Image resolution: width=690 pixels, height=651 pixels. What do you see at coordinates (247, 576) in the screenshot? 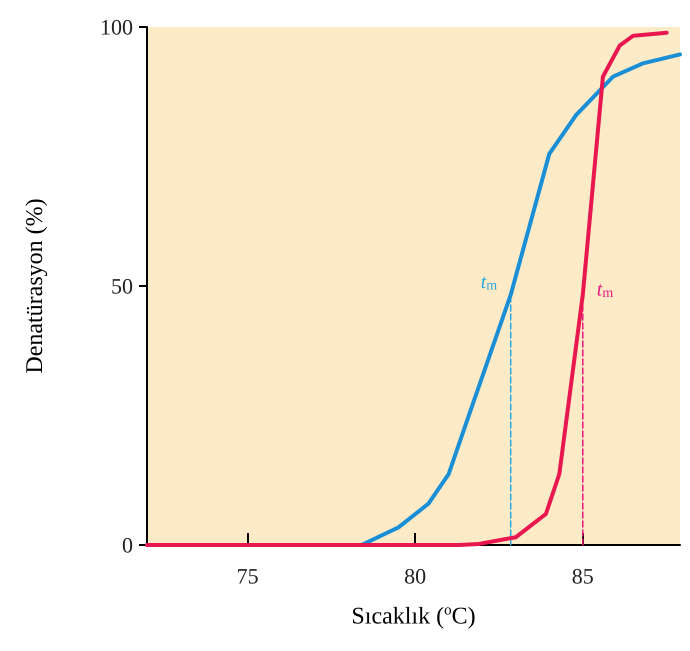
I see `x-tick-label: 75` at bounding box center [247, 576].